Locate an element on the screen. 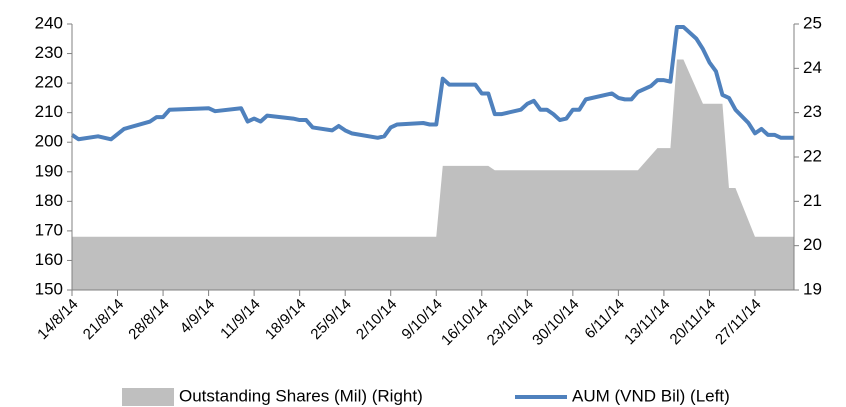 The image size is (846, 407). x-tick-label: 11/9/14 is located at coordinates (240, 319).